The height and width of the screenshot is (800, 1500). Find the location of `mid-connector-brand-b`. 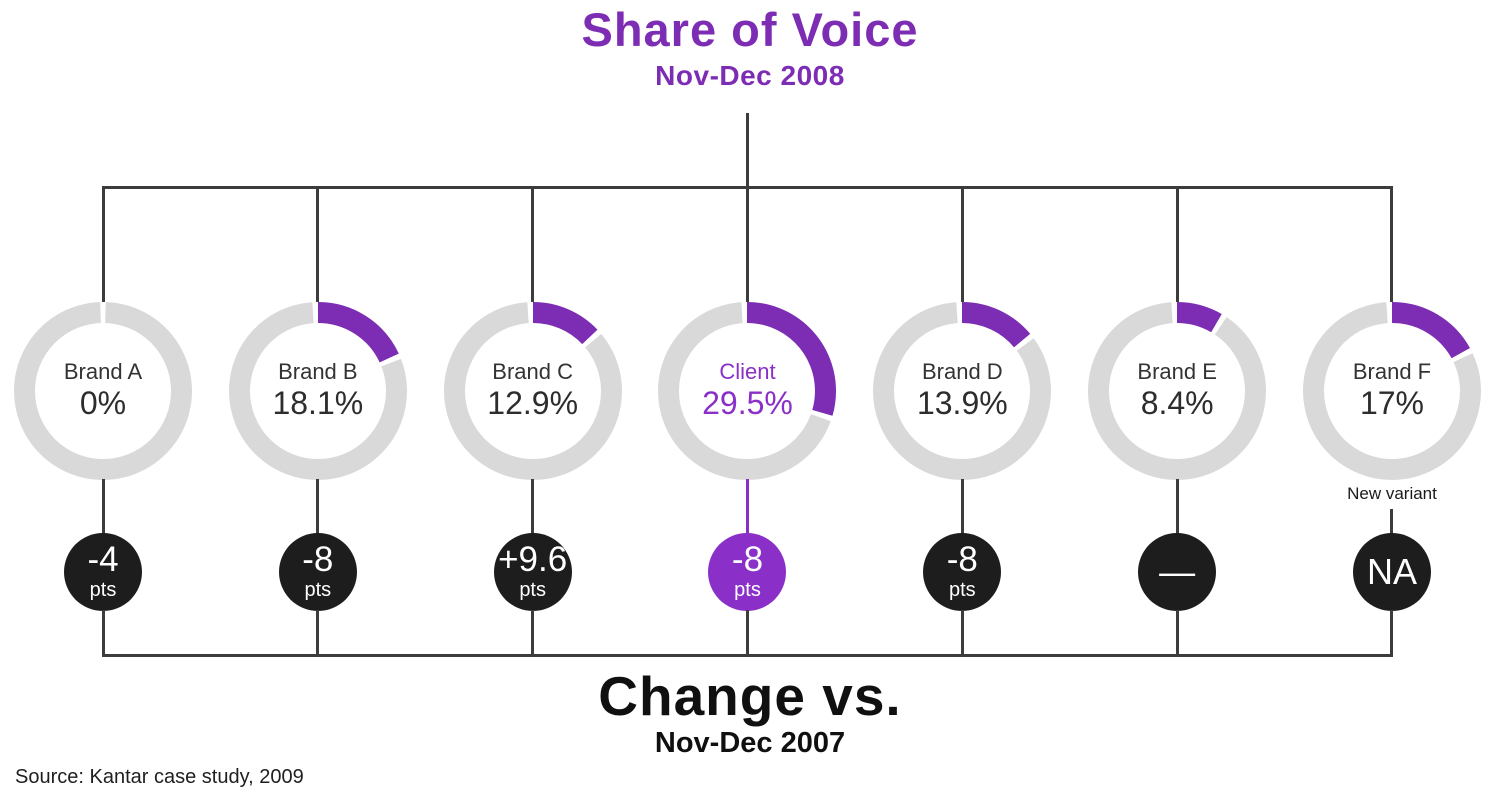

mid-connector-brand-b is located at coordinates (318, 506).